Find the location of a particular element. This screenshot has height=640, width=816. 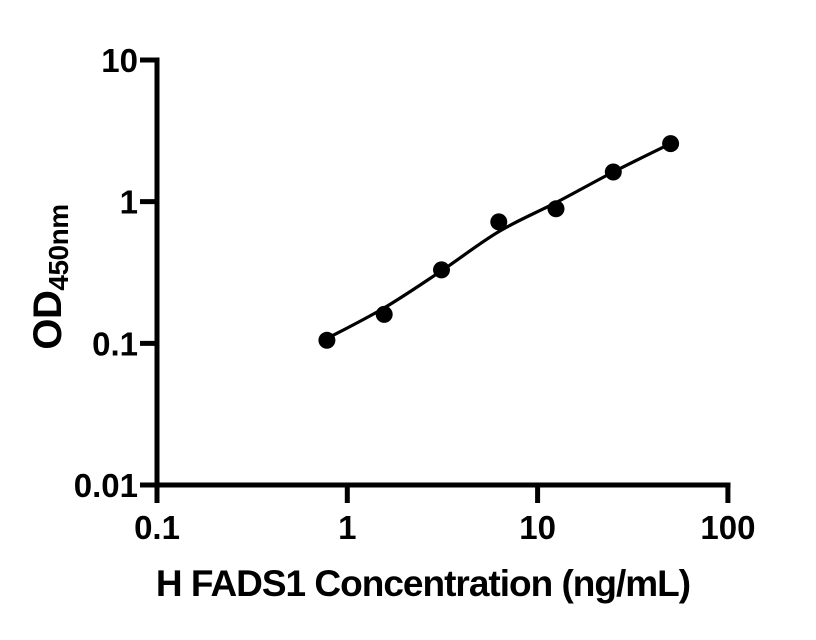

x-tick-label: 10 is located at coordinates (537, 527).